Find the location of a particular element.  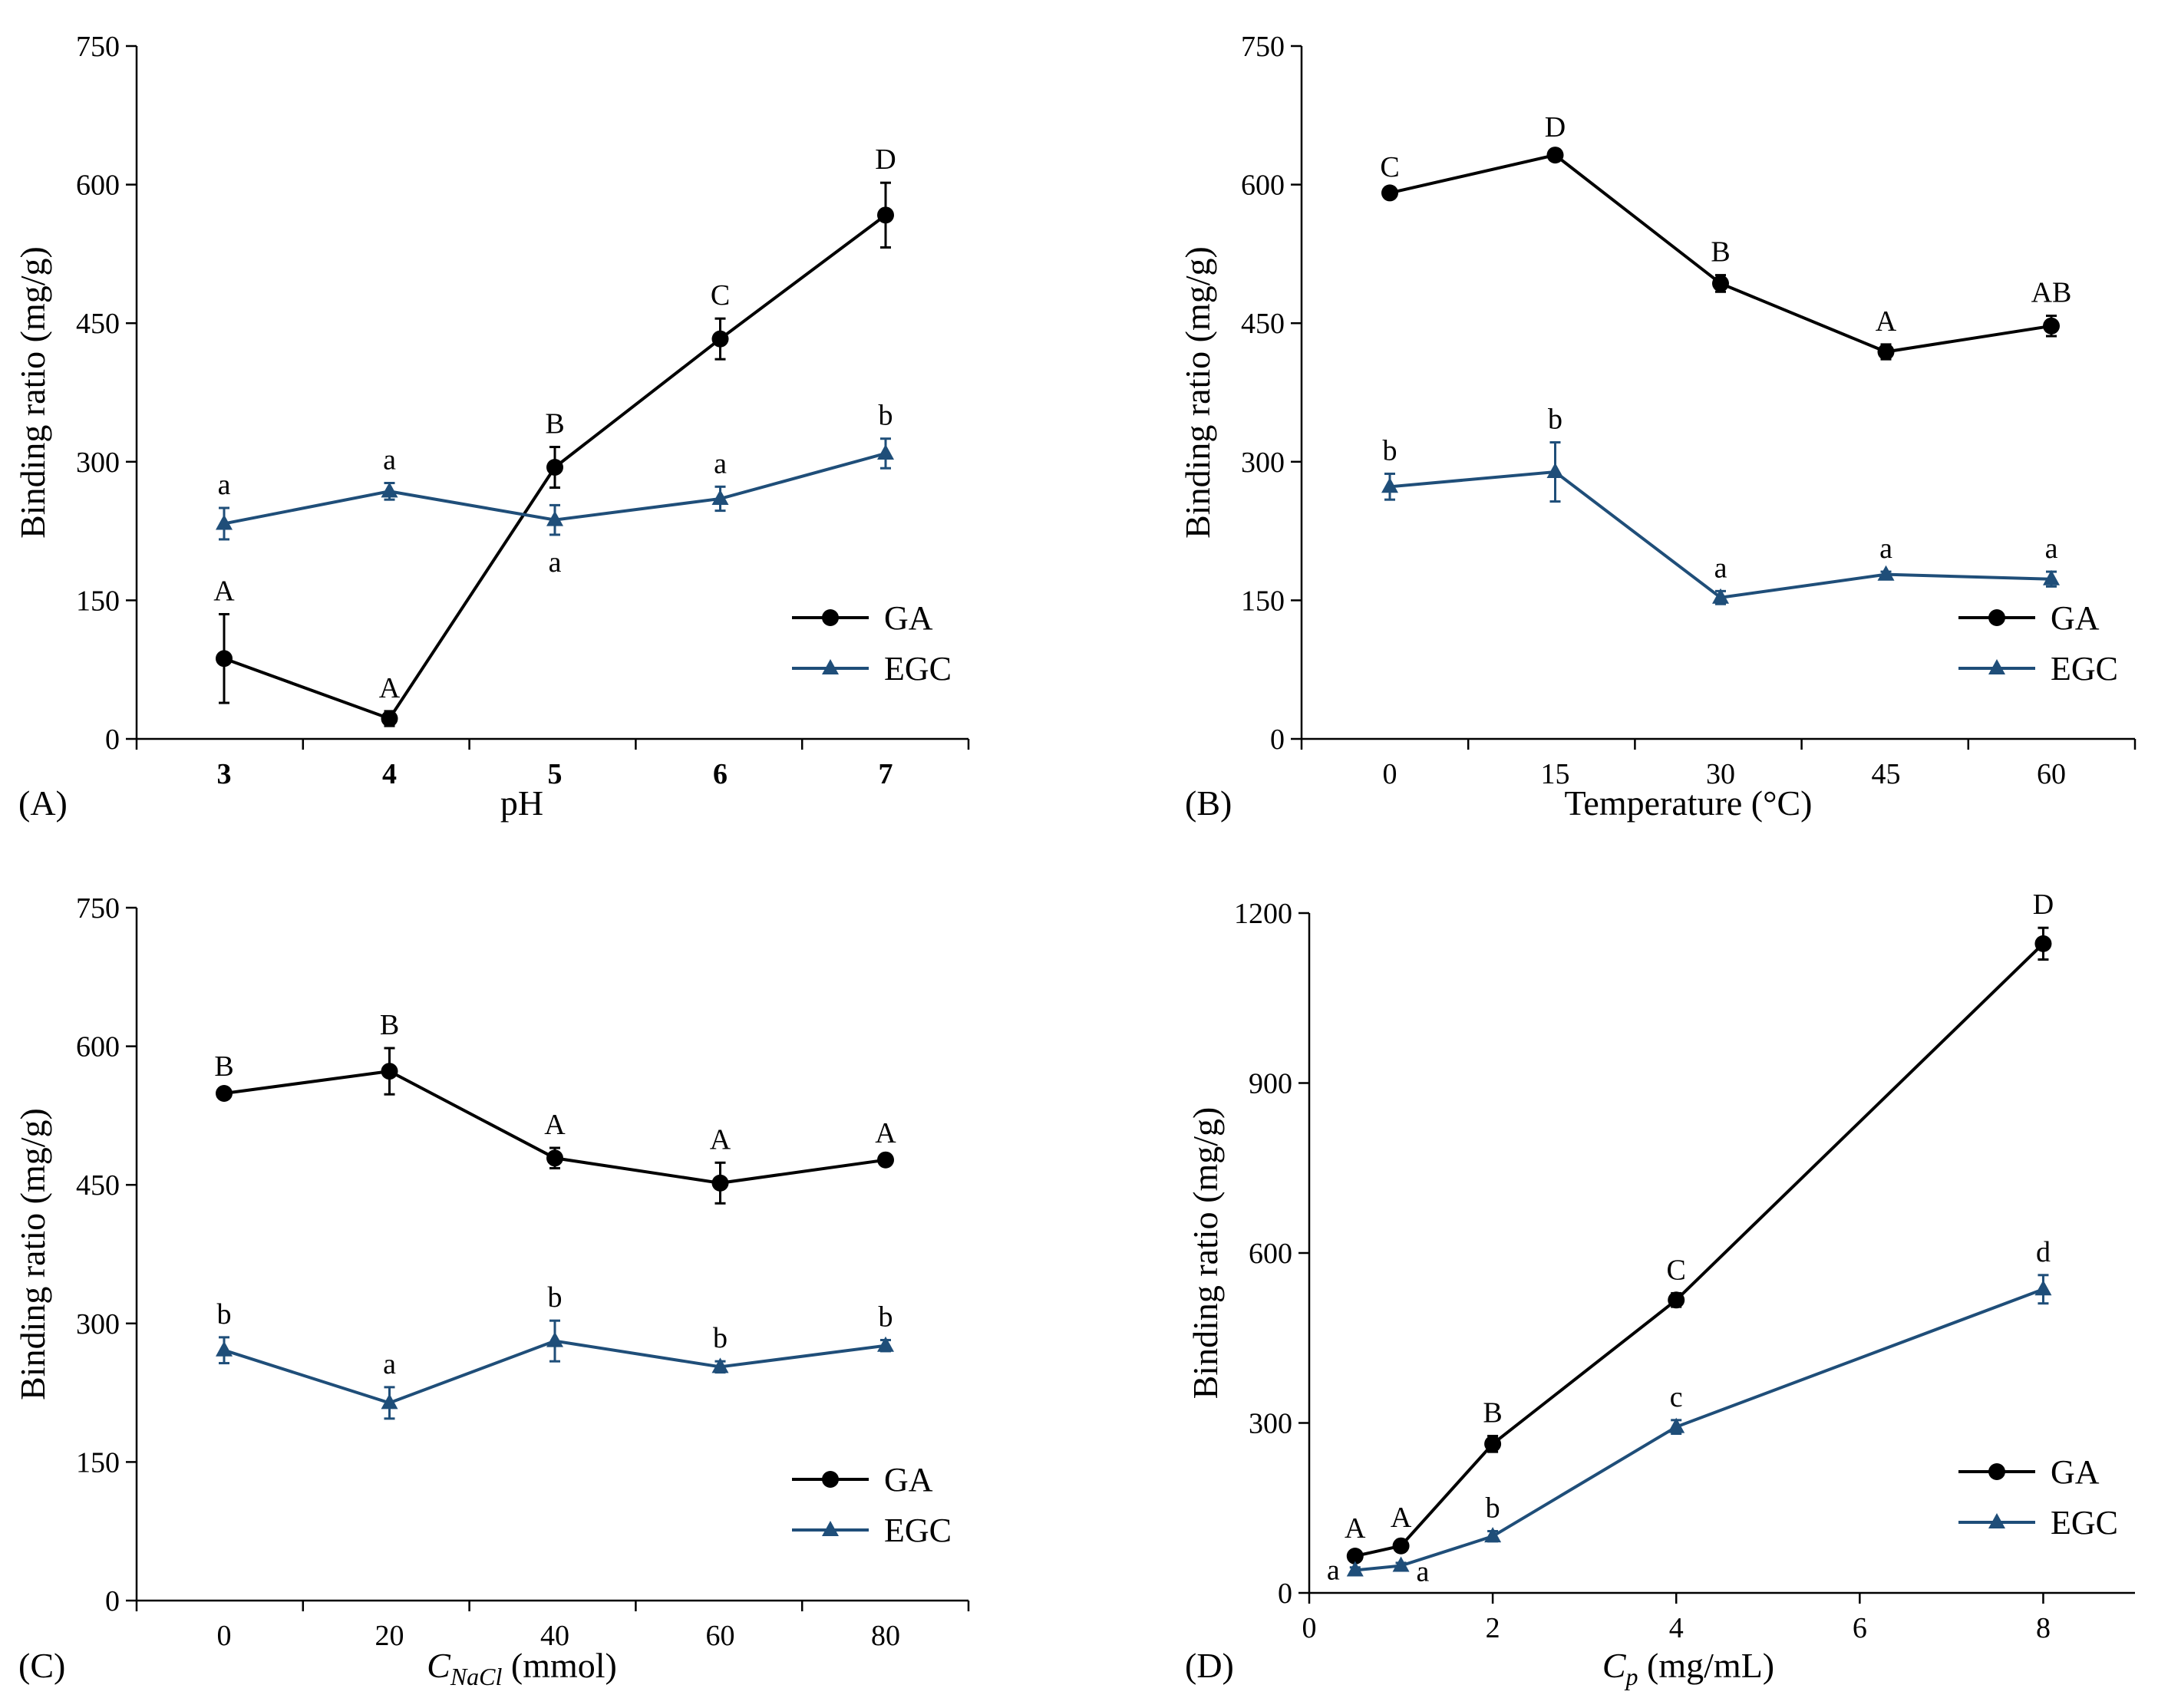

x-tick-label: 8 is located at coordinates (2043, 1628).